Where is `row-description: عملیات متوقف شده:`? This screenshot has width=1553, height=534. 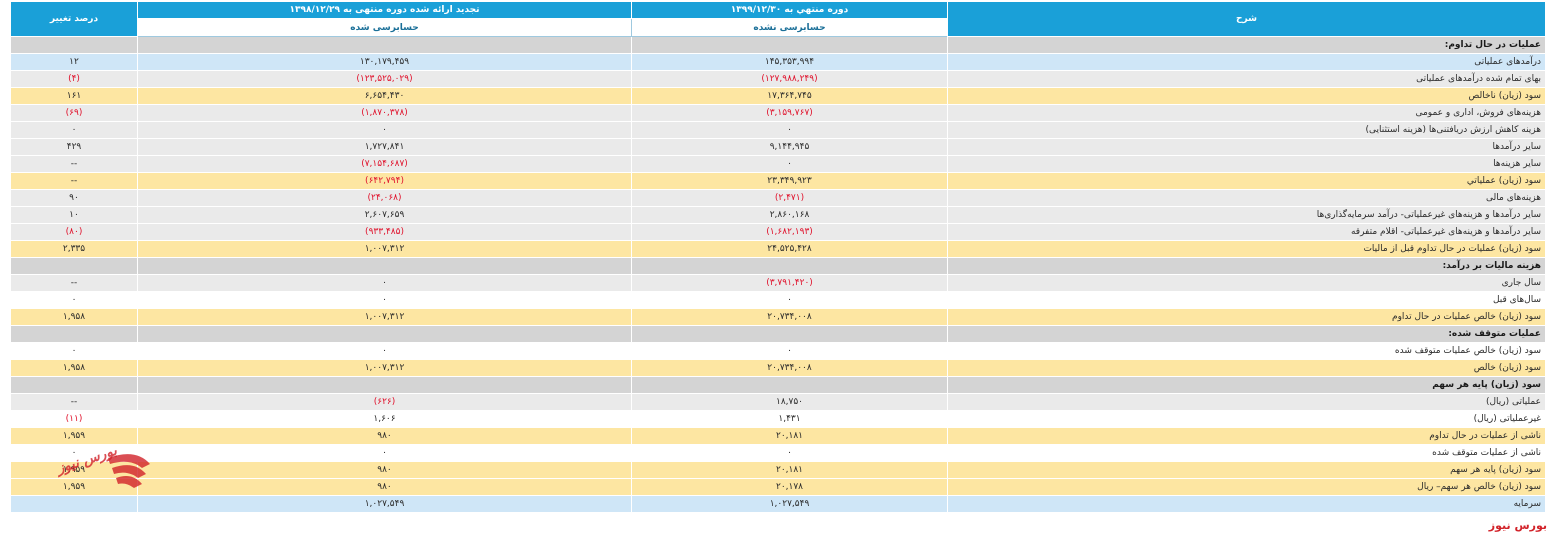
row-description: عملیات متوقف شده: is located at coordinates (1246, 334).